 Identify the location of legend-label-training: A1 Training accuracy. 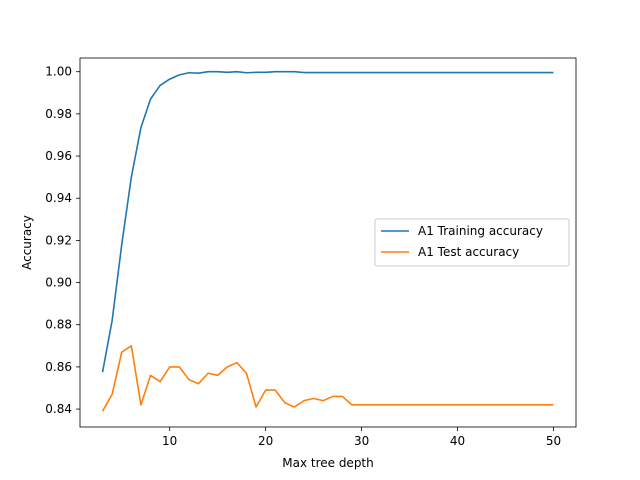
(480, 231).